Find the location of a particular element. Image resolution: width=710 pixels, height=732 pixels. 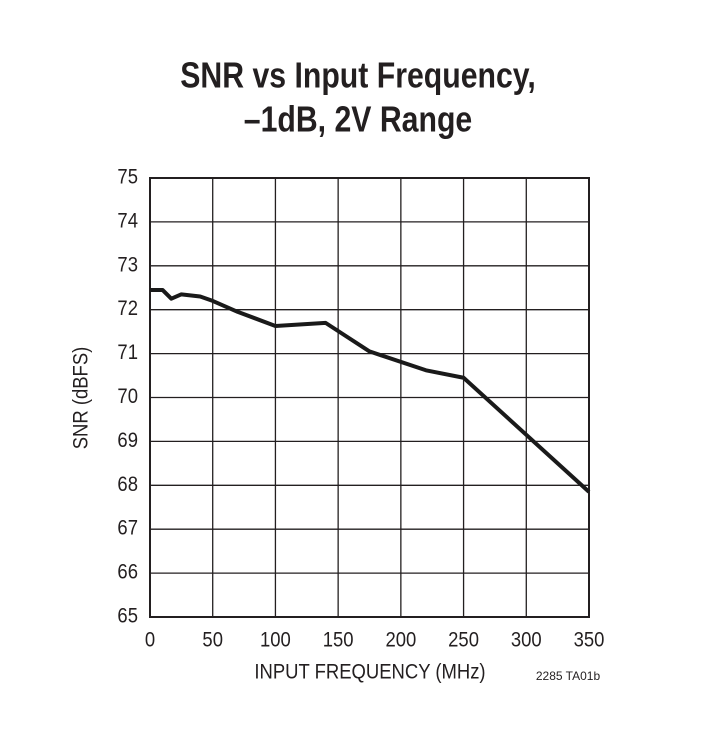

y-tick-label: 69 is located at coordinates (127, 440).